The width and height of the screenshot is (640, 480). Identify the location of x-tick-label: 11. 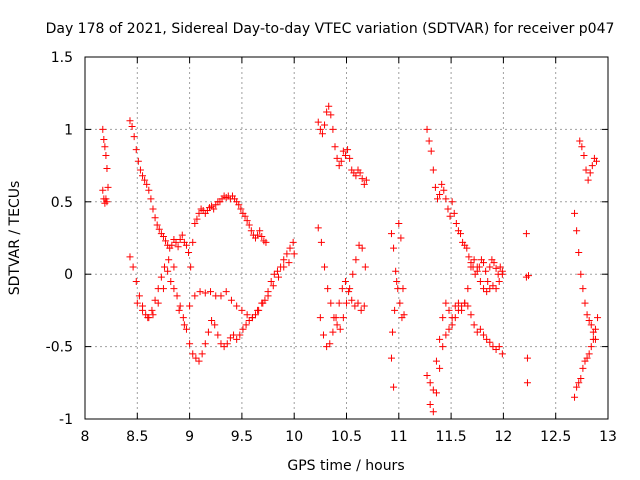
(399, 437).